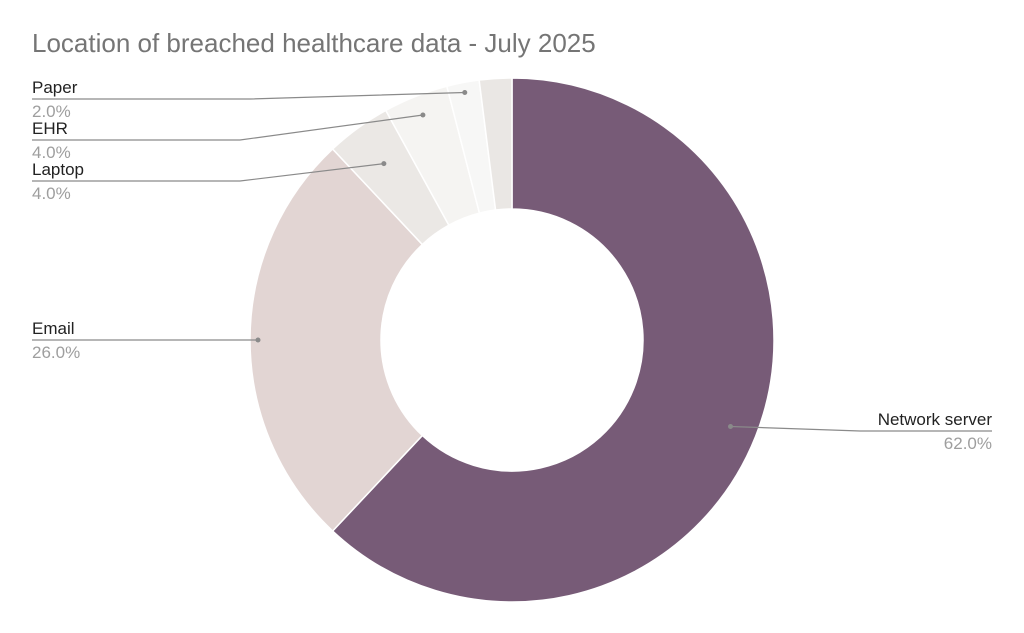 The height and width of the screenshot is (633, 1024). I want to click on slice-label-ehr: EHR, so click(50, 128).